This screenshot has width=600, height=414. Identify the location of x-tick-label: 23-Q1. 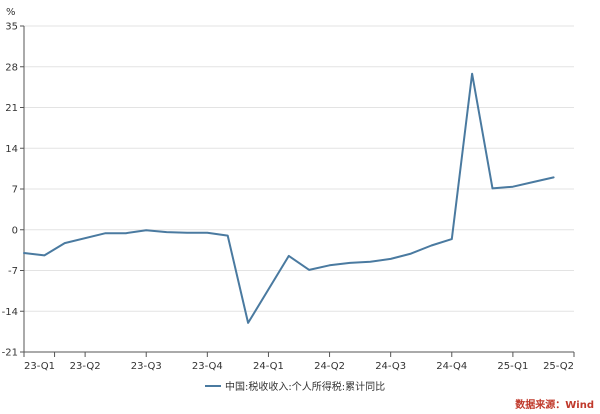
(39, 366).